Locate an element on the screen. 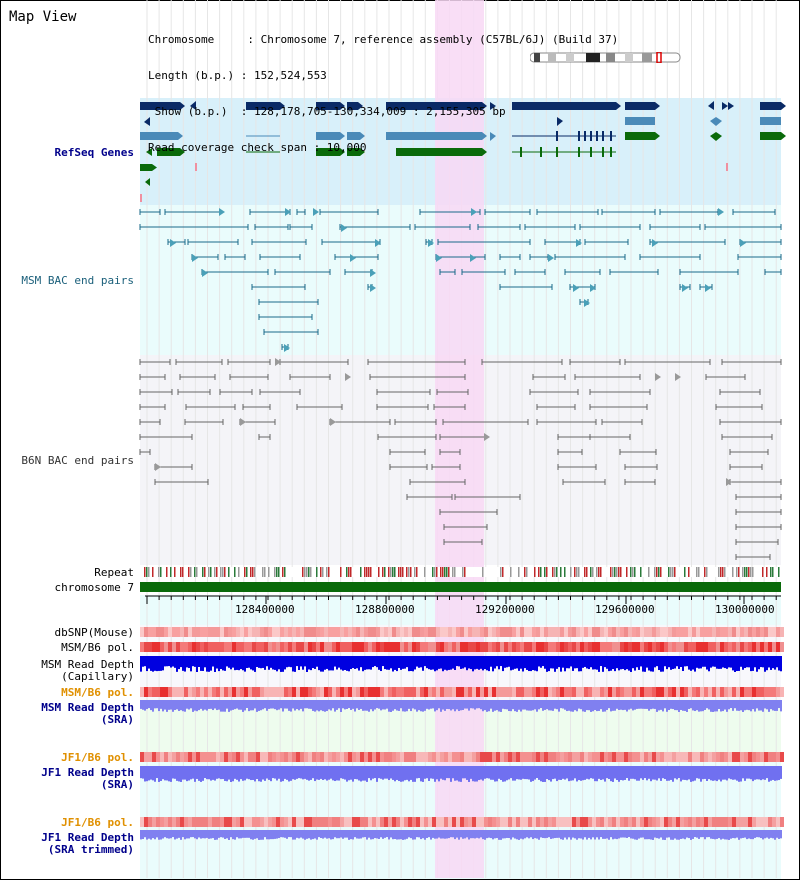  label-jf1-depth-sra: JF1 Read Depth is located at coordinates (87, 772).